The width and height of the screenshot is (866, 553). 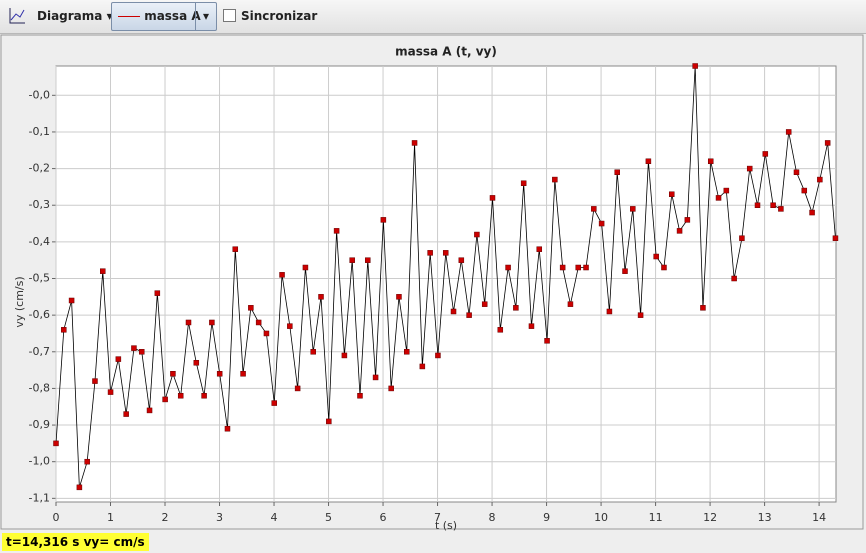 What do you see at coordinates (39, 94) in the screenshot?
I see `y-tick-label: -0,0` at bounding box center [39, 94].